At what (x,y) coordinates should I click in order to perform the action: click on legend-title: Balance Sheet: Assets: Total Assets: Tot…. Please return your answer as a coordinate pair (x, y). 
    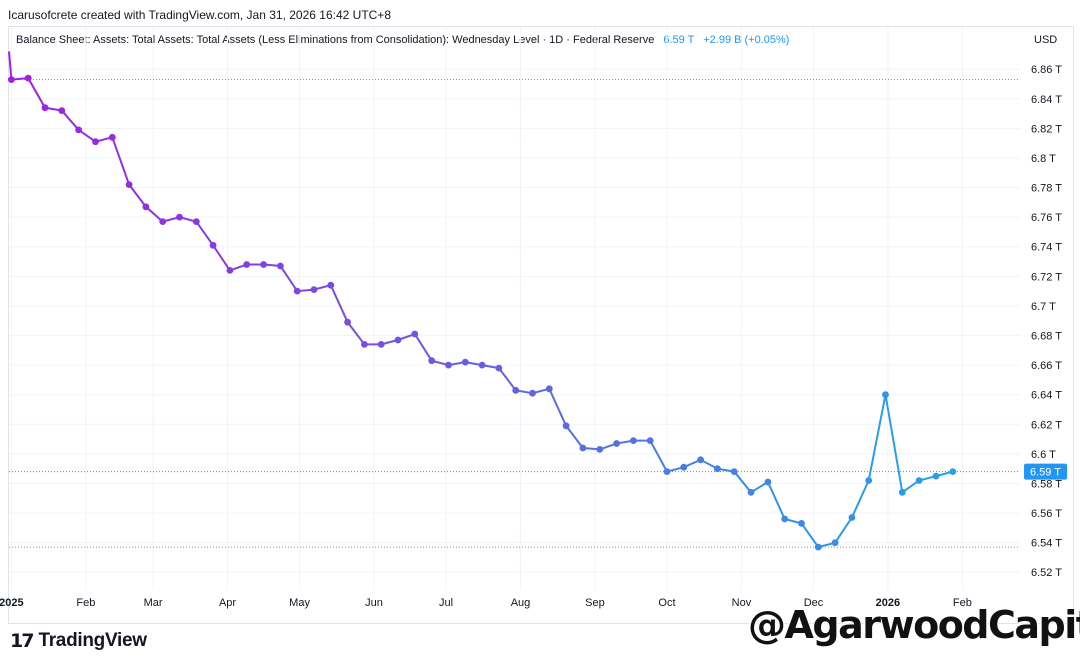
    Looking at the image, I should click on (335, 40).